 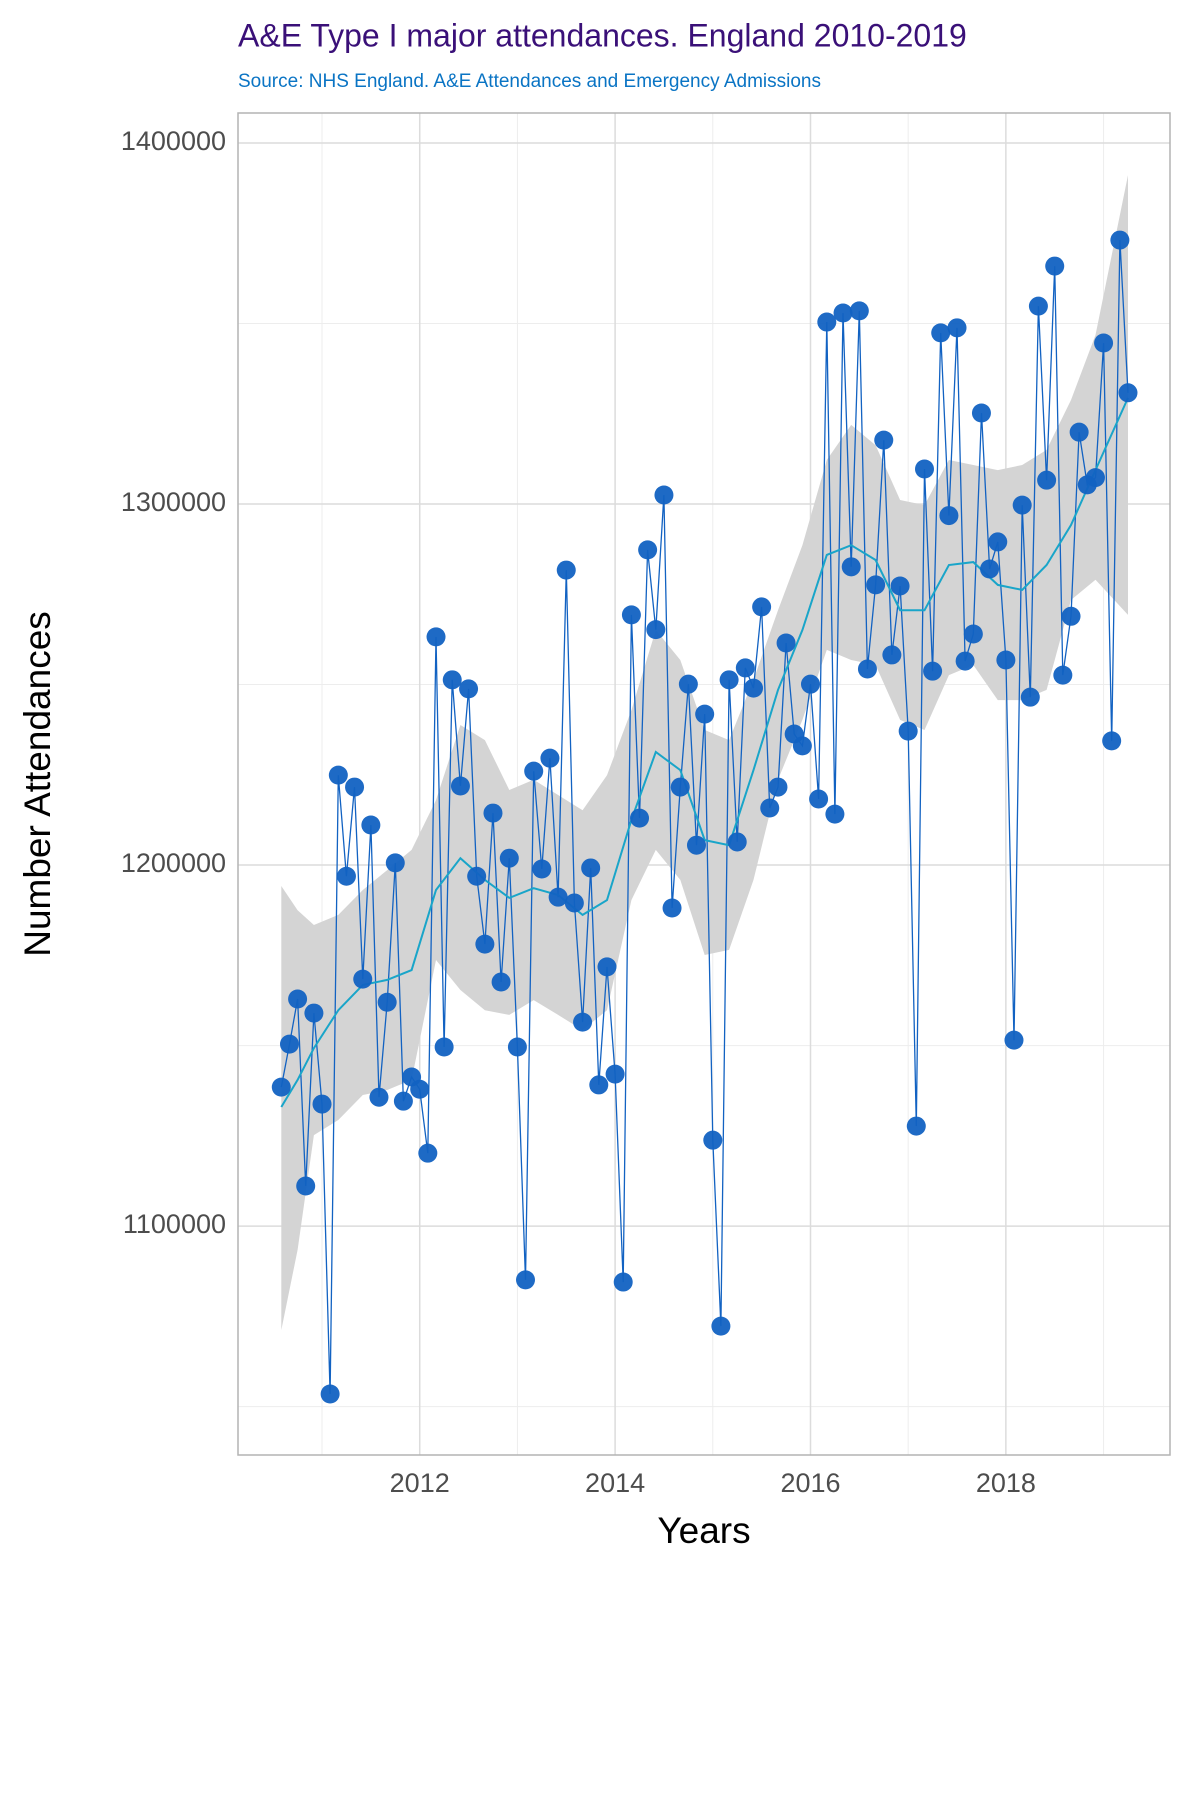 I want to click on y-tick-label: 1100000, so click(x=174, y=1224).